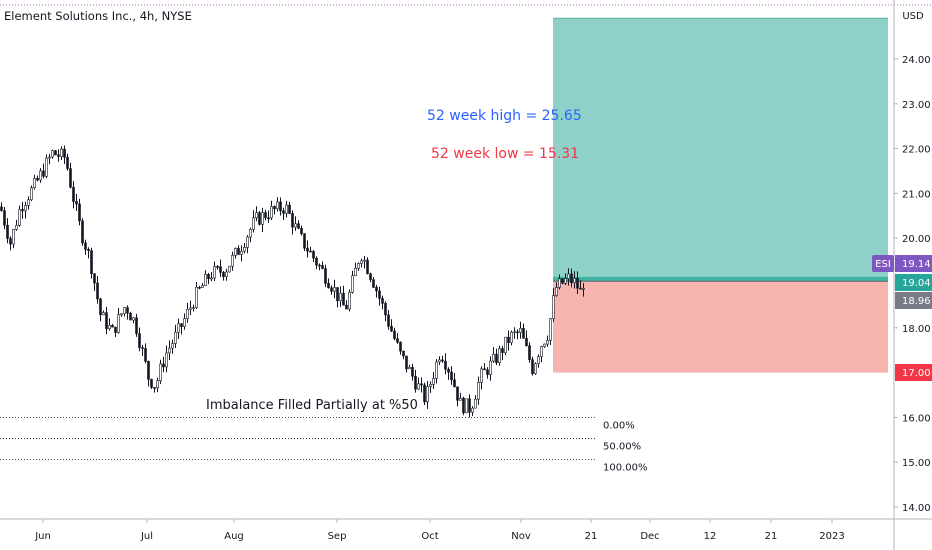  I want to click on annotation-52w-low: 52 week low = 15.31, so click(505, 154).